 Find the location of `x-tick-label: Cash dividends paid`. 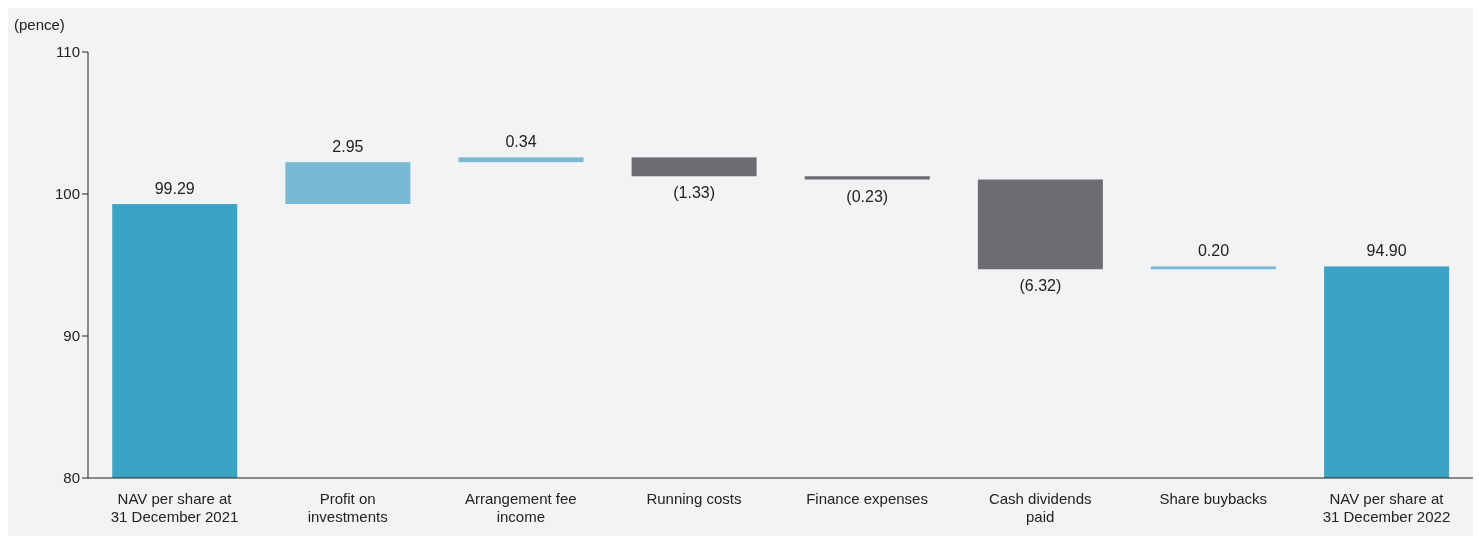

x-tick-label: Cash dividends paid is located at coordinates (1040, 507).